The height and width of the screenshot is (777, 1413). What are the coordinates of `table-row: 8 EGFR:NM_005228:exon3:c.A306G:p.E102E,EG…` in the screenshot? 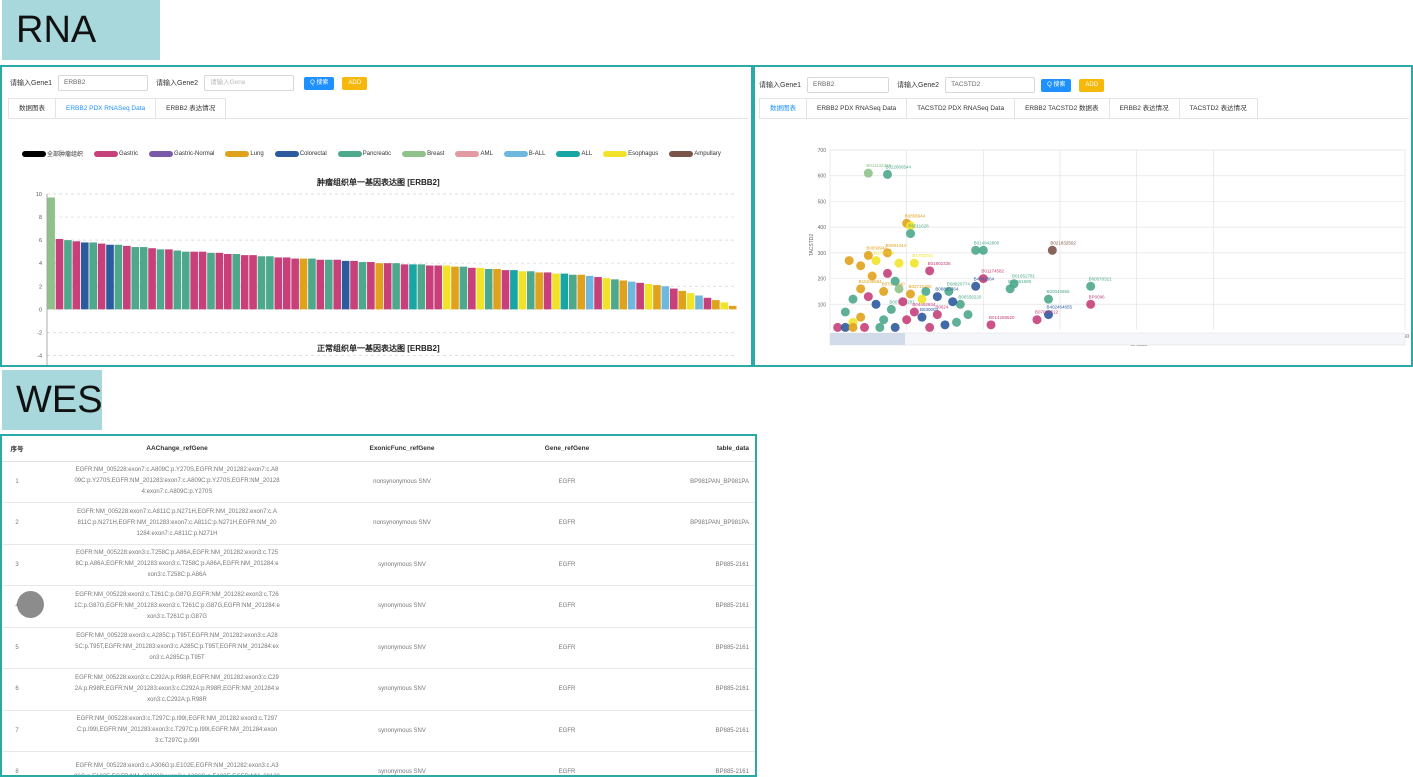 It's located at (378, 763).